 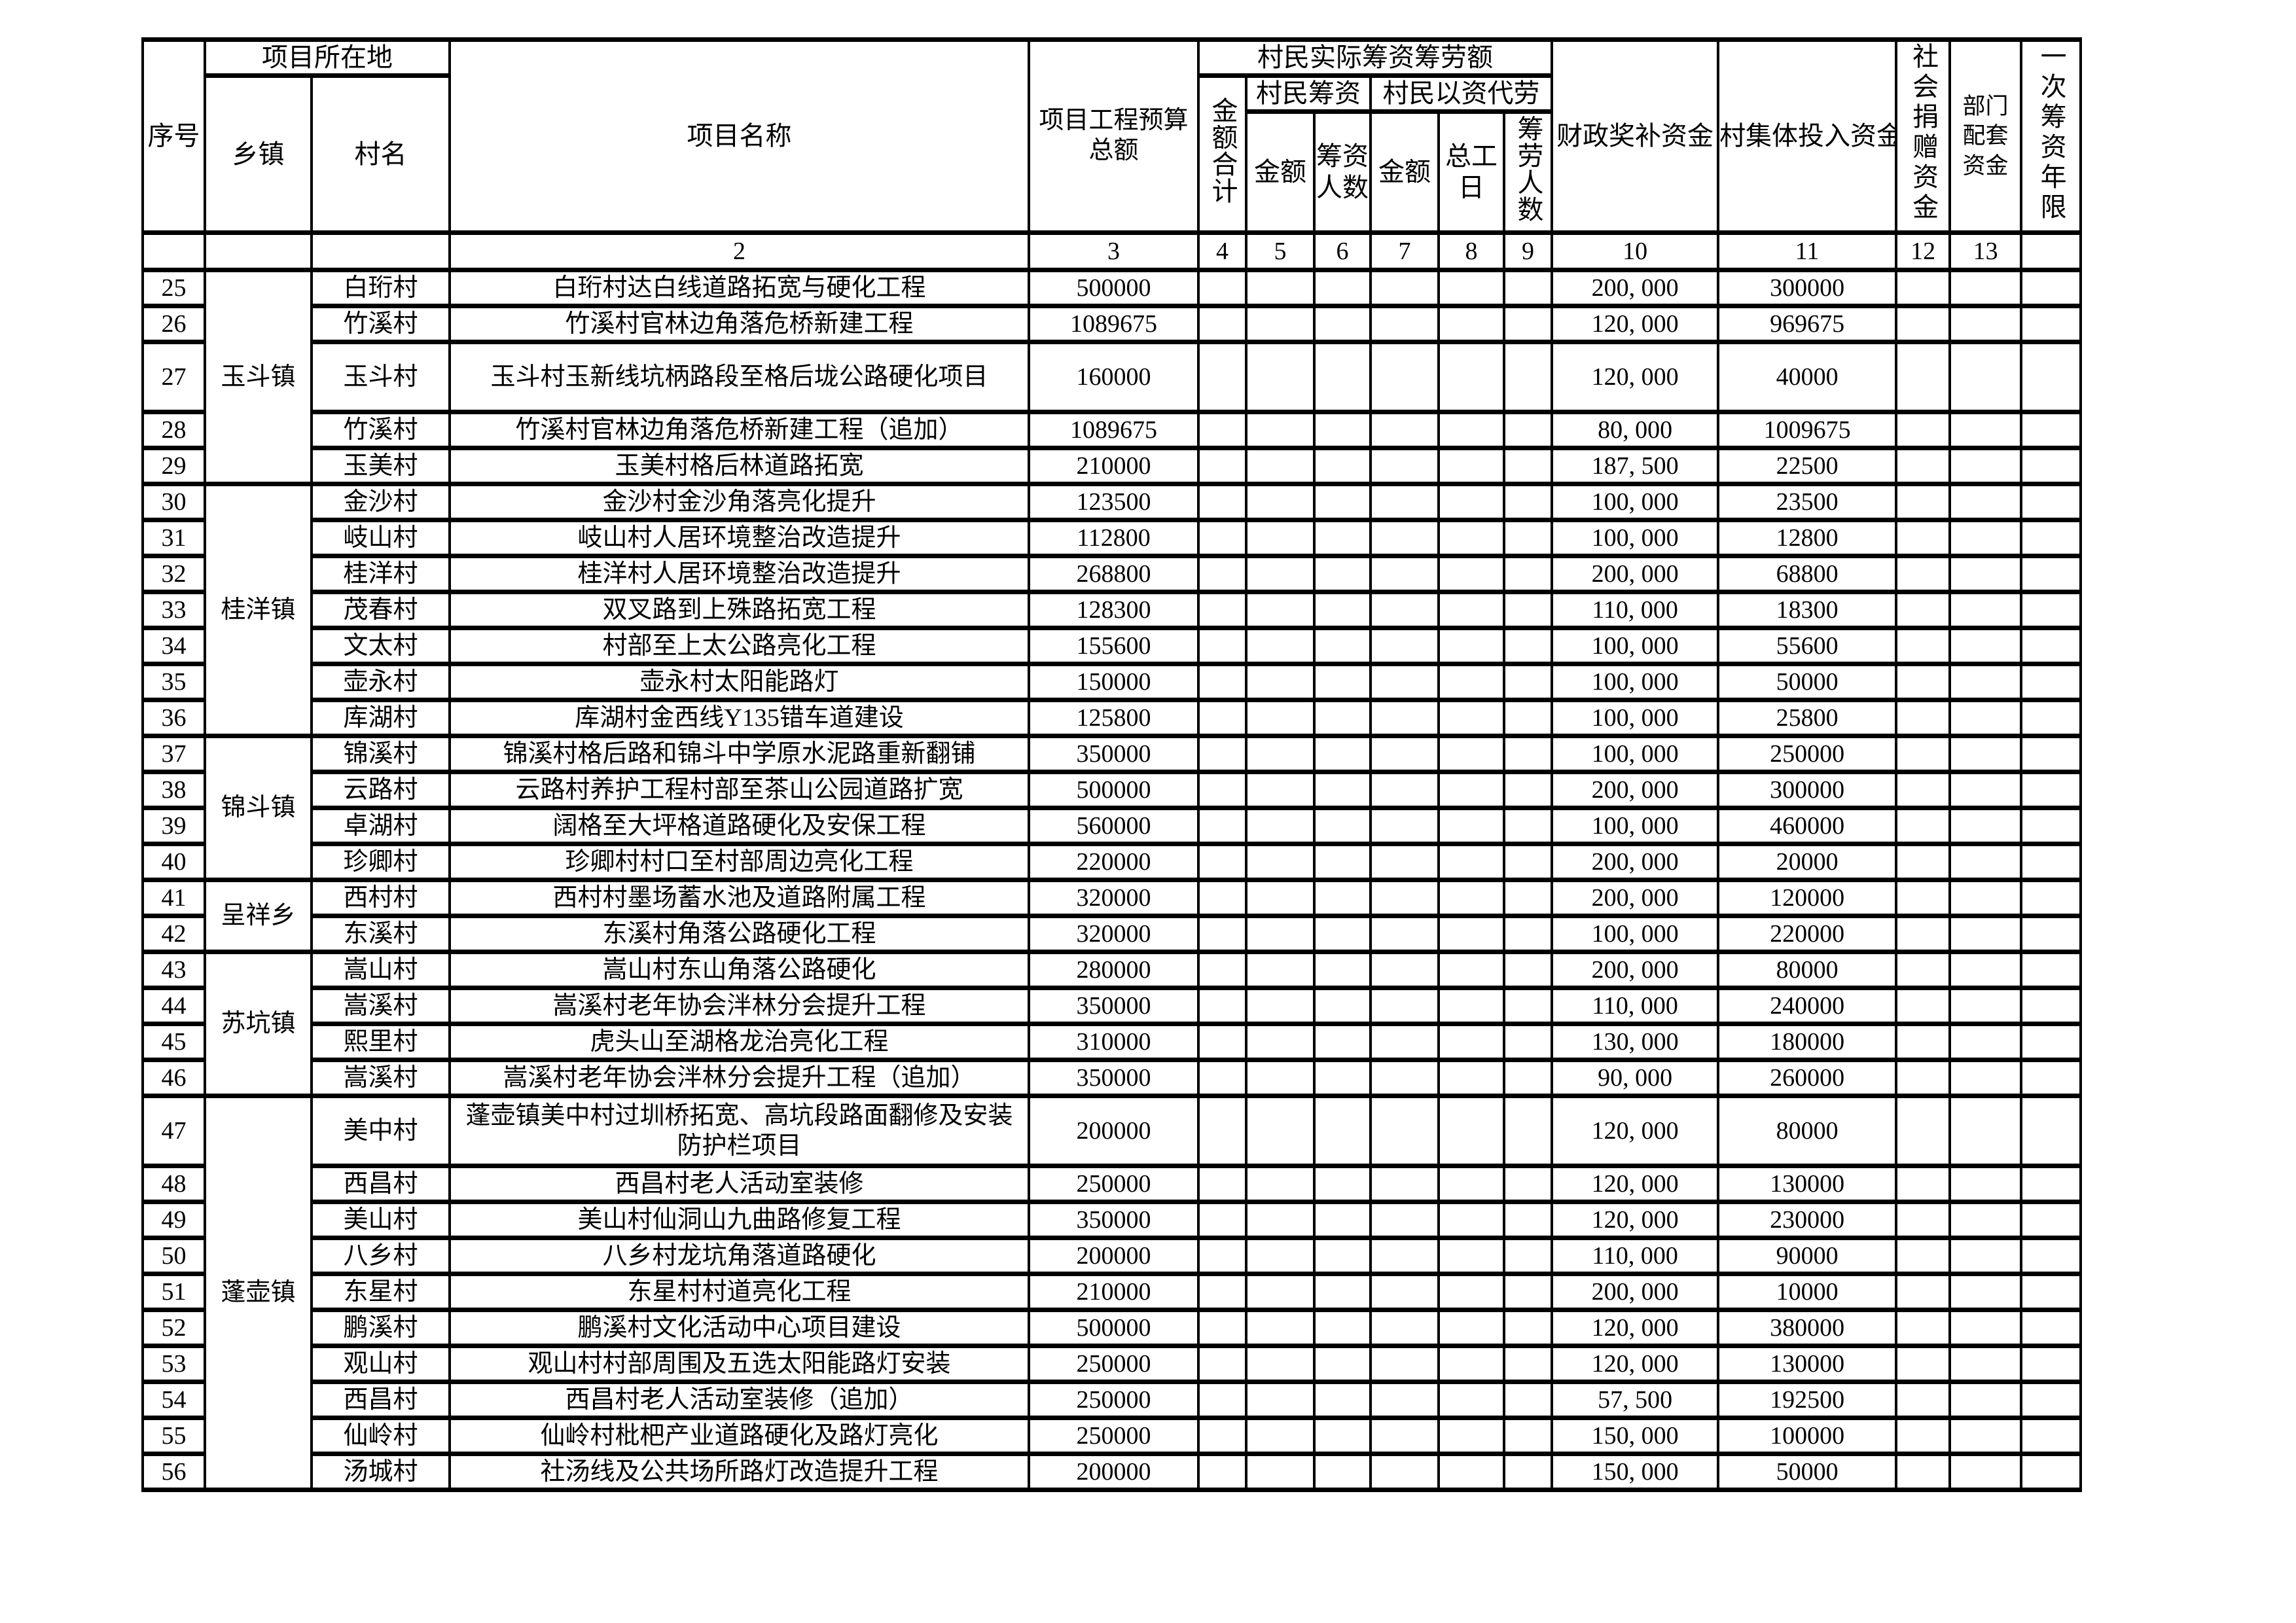 What do you see at coordinates (380, 1364) in the screenshot?
I see `cell-village: 观山村` at bounding box center [380, 1364].